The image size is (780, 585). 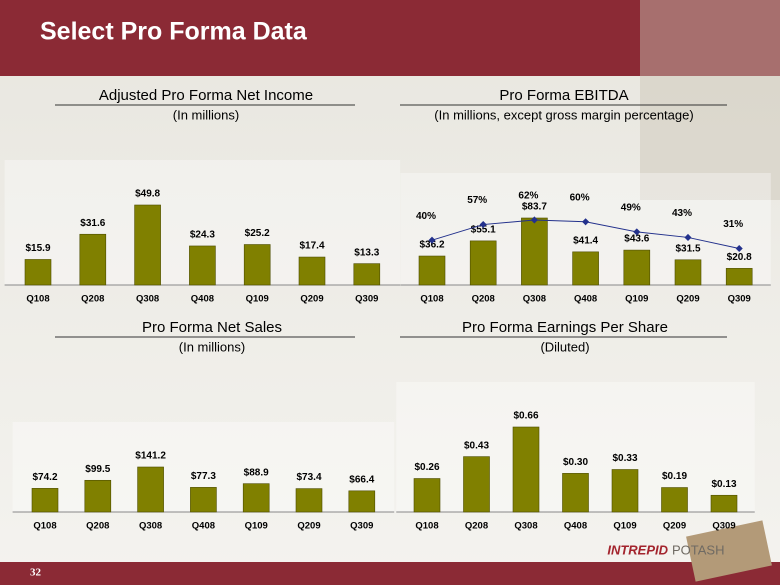 I want to click on margin-label: 31%, so click(x=733, y=224).